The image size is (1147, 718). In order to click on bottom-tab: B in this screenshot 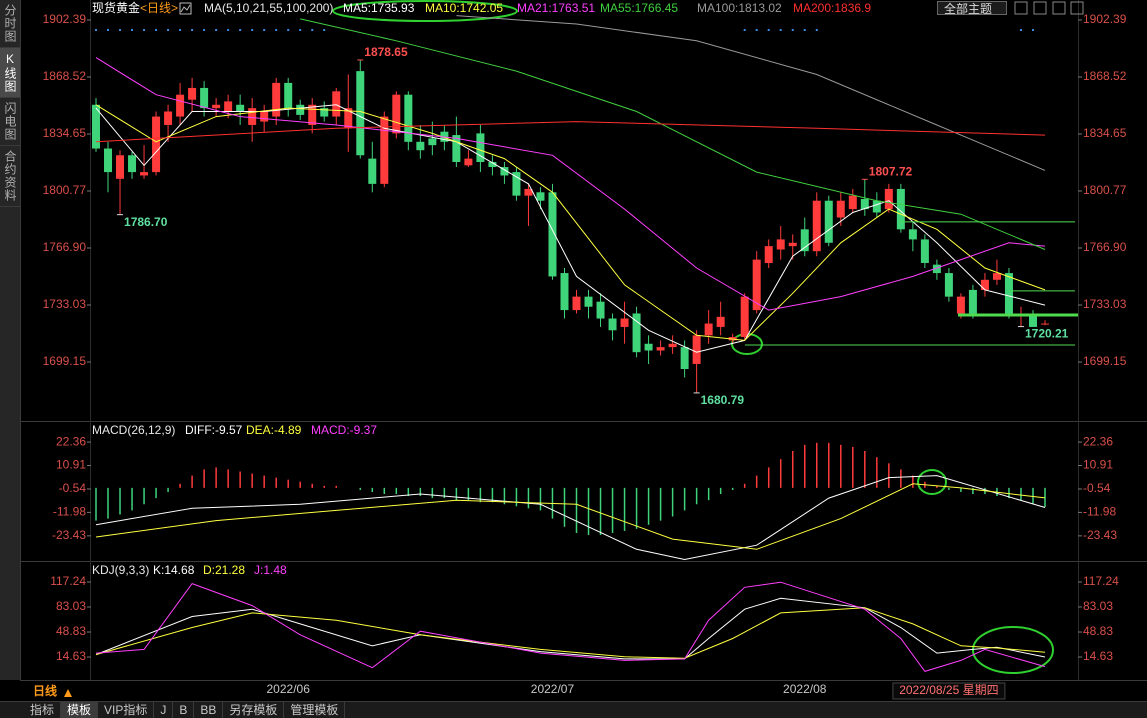, I will do `click(184, 710)`.